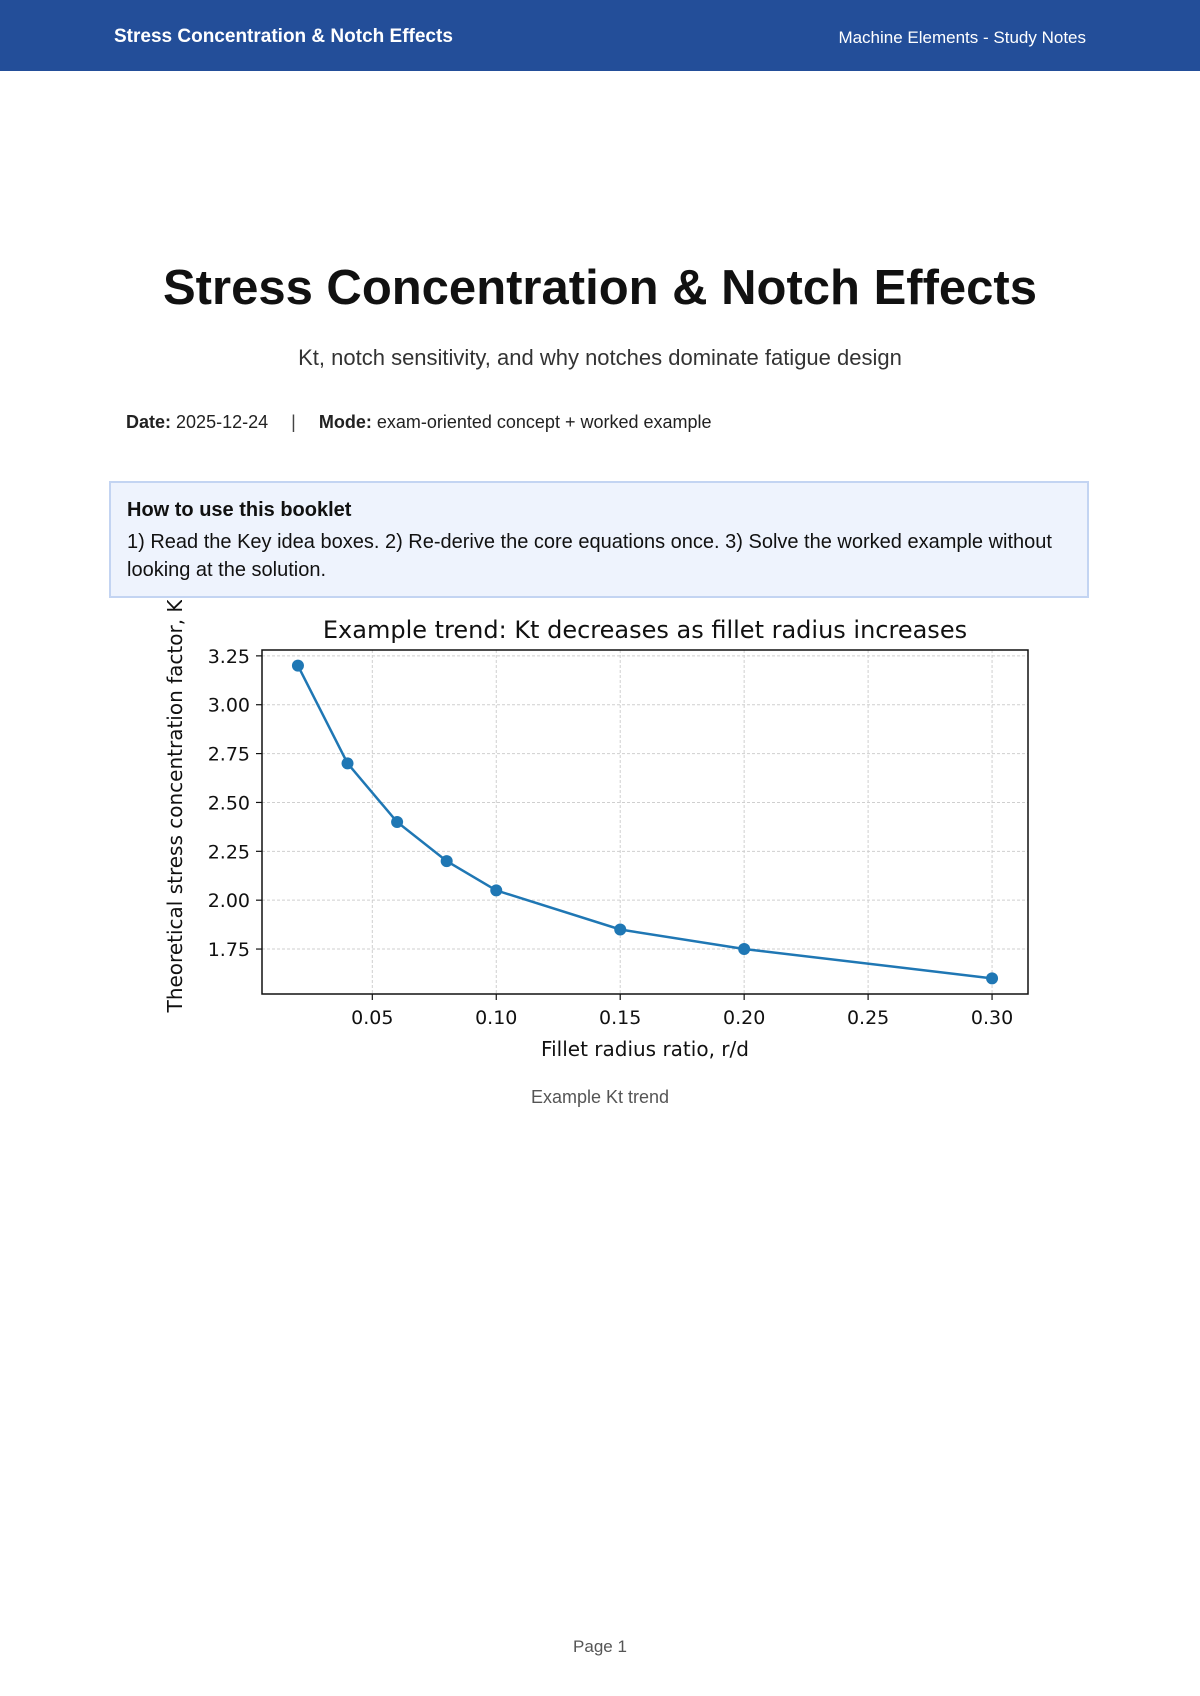 This screenshot has width=1200, height=1696. What do you see at coordinates (645, 1049) in the screenshot?
I see `x-axis-label: Fillet radius ratio, r/d` at bounding box center [645, 1049].